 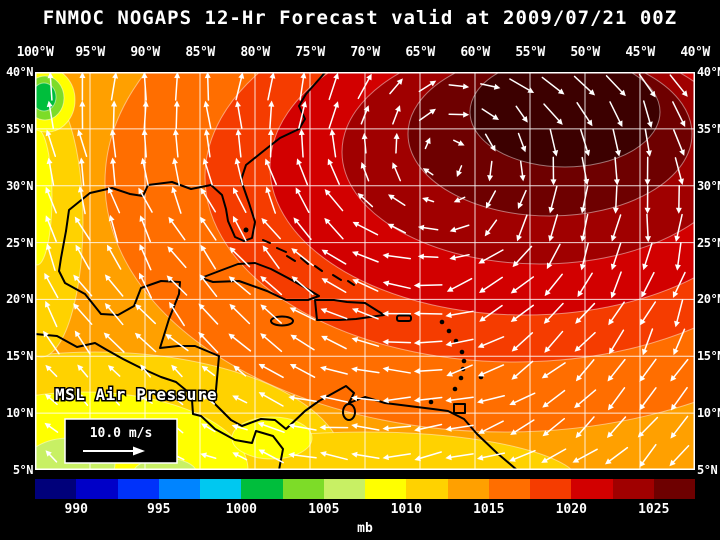 I want to click on lat-tick-label: 15°N, so click(x=708, y=356).